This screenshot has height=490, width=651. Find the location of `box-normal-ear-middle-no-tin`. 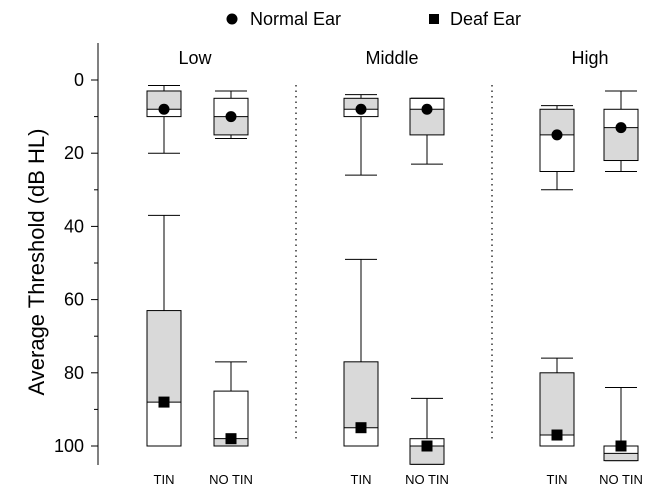

box-normal-ear-middle-no-tin is located at coordinates (427, 131).